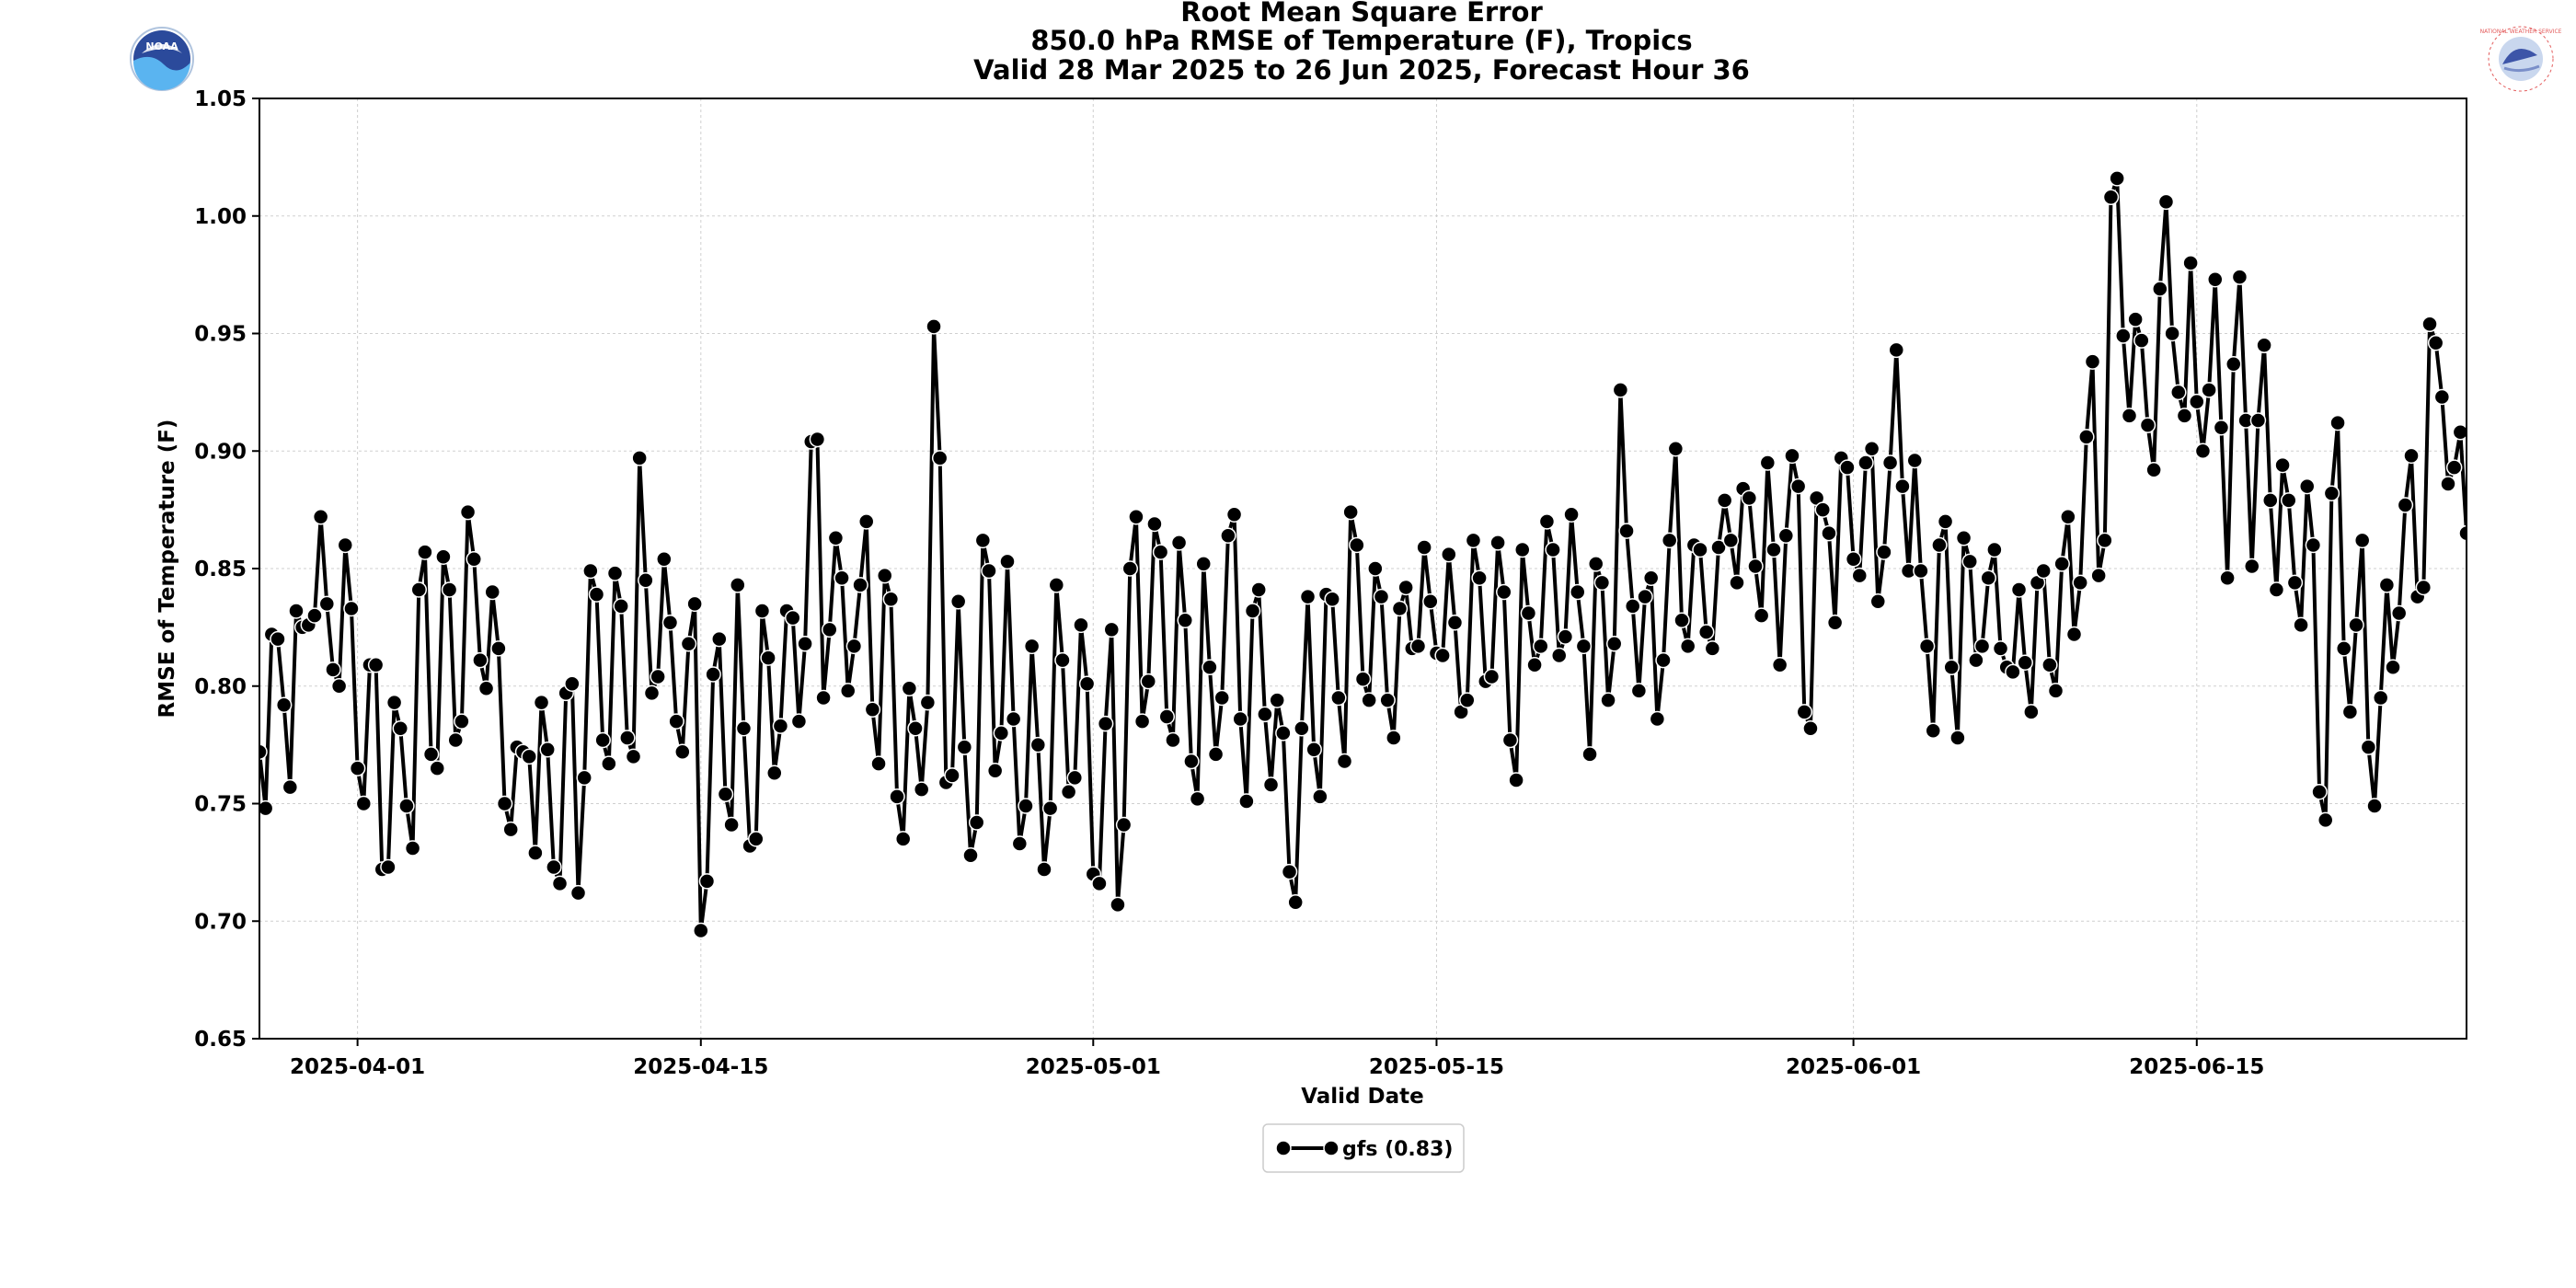 The image size is (2576, 1288). What do you see at coordinates (357, 1067) in the screenshot?
I see `x-tick-label: 2025-04-01` at bounding box center [357, 1067].